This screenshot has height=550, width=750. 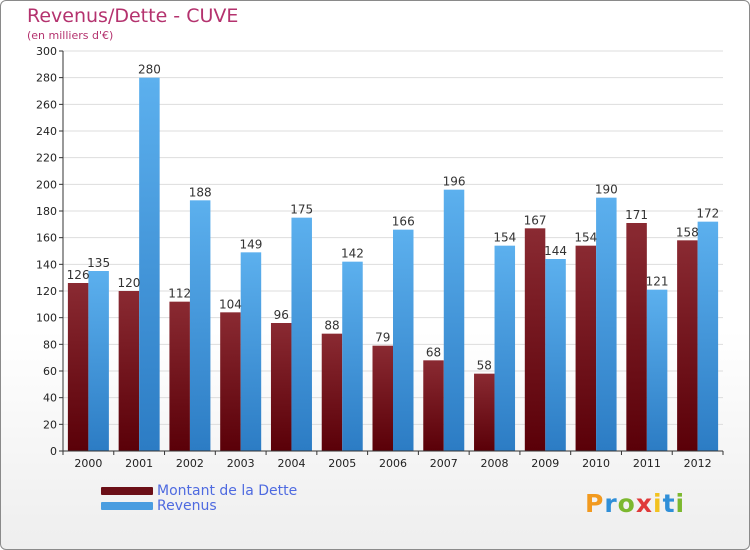 I want to click on data-label: 135, so click(x=98, y=263).